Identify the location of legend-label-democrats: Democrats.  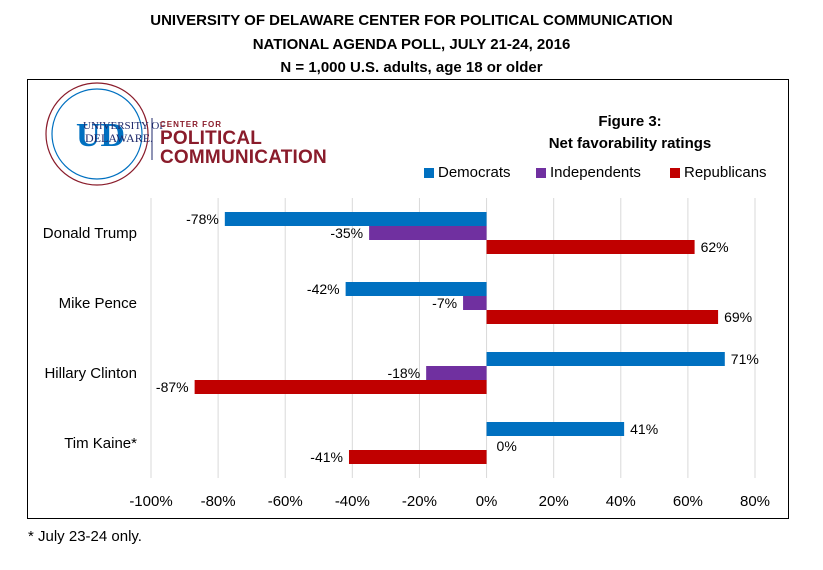
(474, 172).